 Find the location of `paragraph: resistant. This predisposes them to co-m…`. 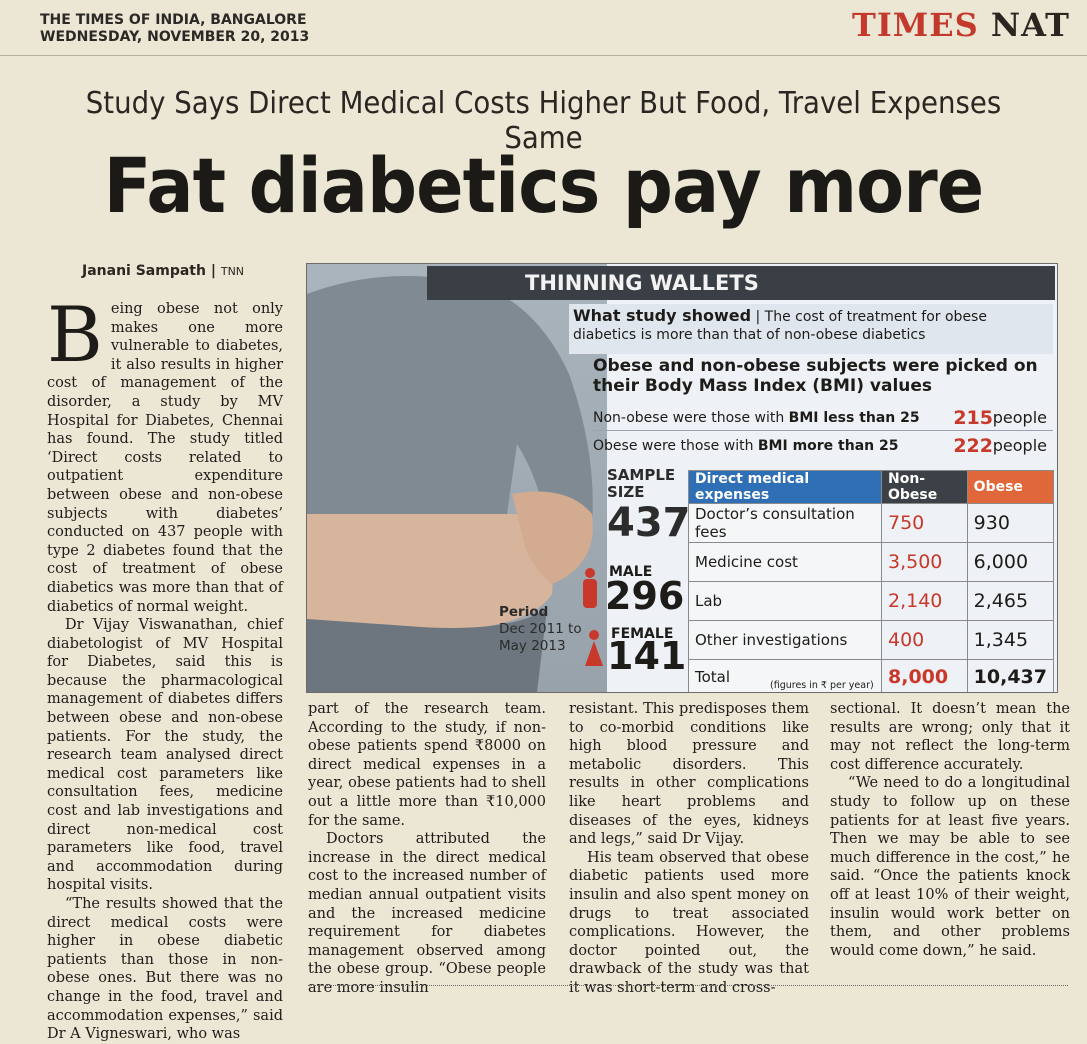

paragraph: resistant. This predisposes them to co-m… is located at coordinates (689, 774).